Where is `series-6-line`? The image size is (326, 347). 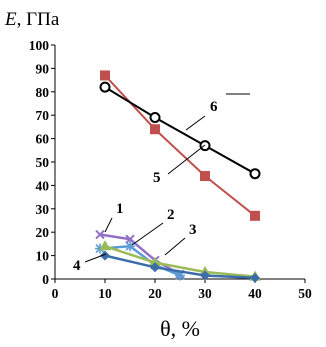
series-6-line is located at coordinates (180, 130).